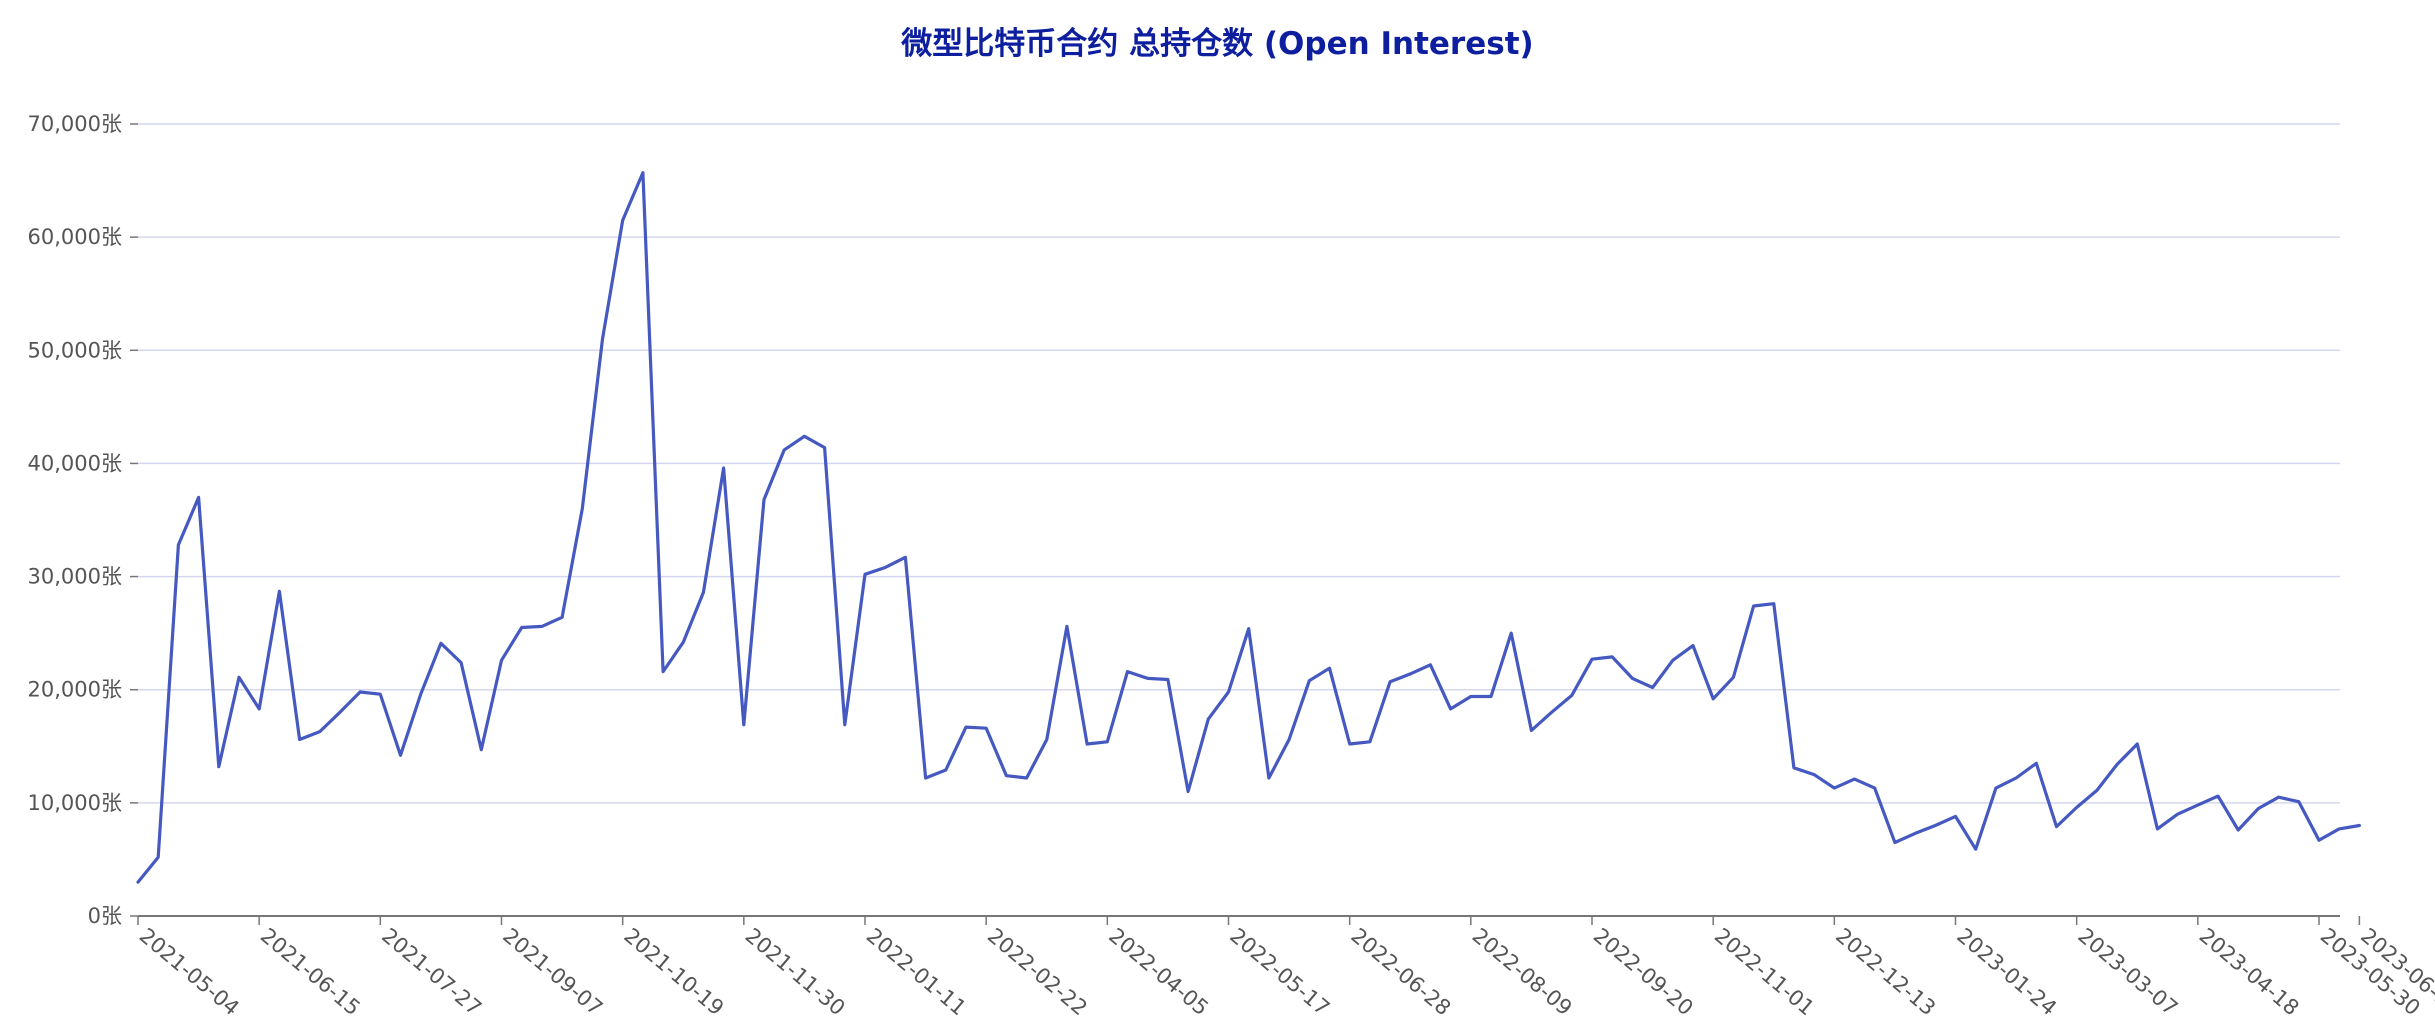 The height and width of the screenshot is (1031, 2435). What do you see at coordinates (75, 463) in the screenshot?
I see `y-tick-label: 40,000张` at bounding box center [75, 463].